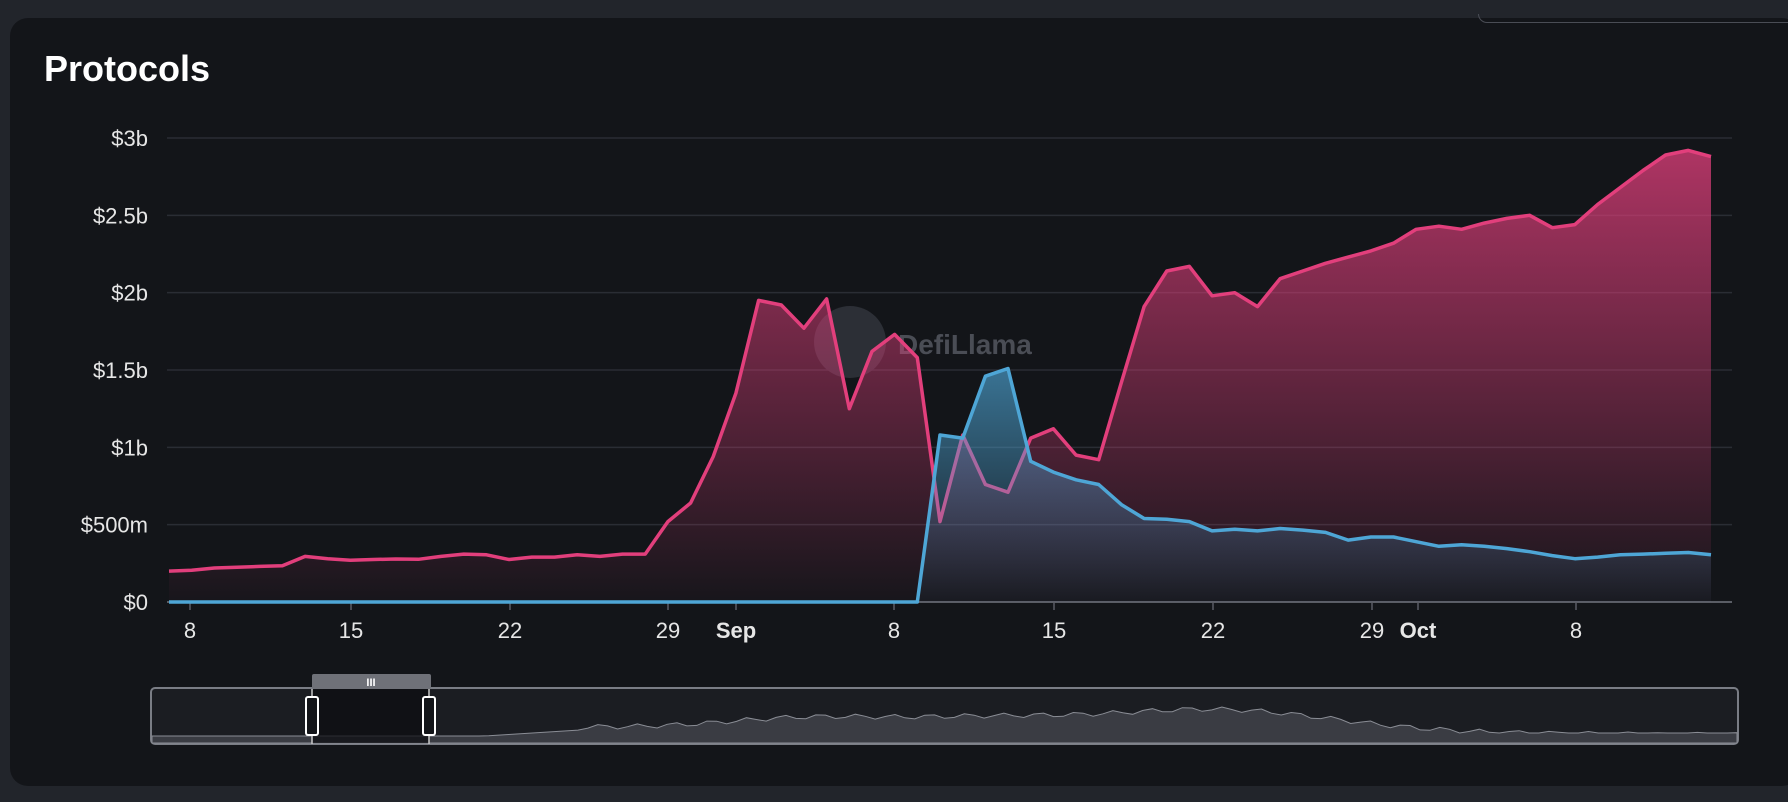  I want to click on y-tick-label: $1.5b, so click(120, 370).